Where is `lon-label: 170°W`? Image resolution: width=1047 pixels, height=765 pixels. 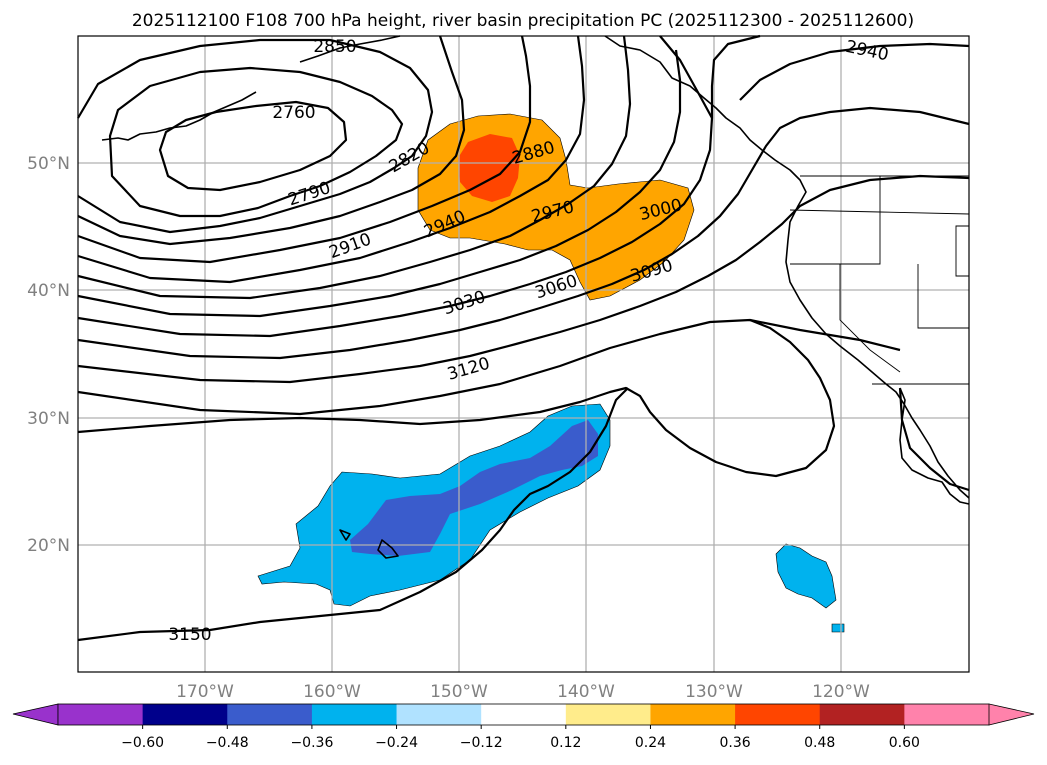 lon-label: 170°W is located at coordinates (205, 692).